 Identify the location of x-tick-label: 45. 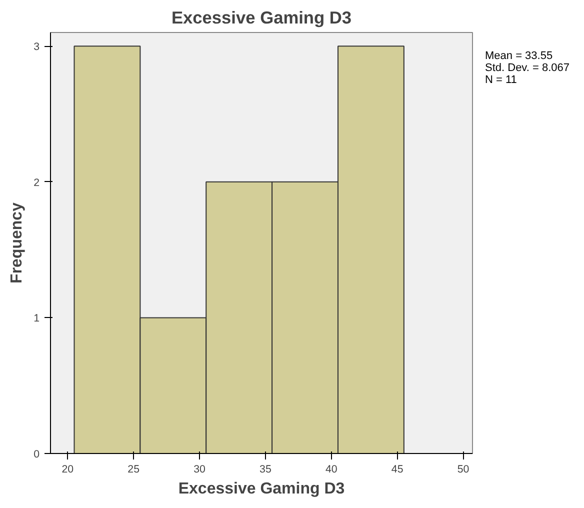
(397, 470).